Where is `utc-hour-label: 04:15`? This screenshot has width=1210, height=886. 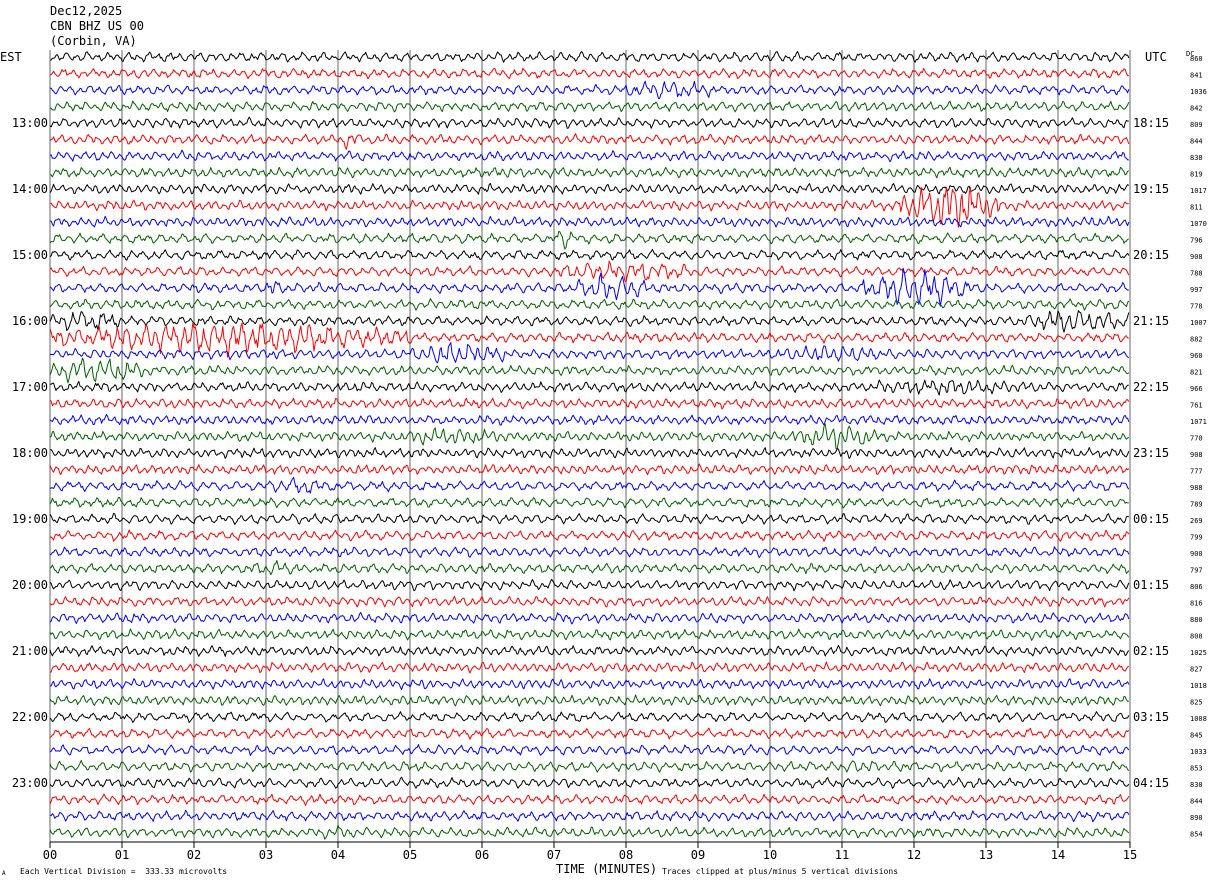 utc-hour-label: 04:15 is located at coordinates (1151, 783).